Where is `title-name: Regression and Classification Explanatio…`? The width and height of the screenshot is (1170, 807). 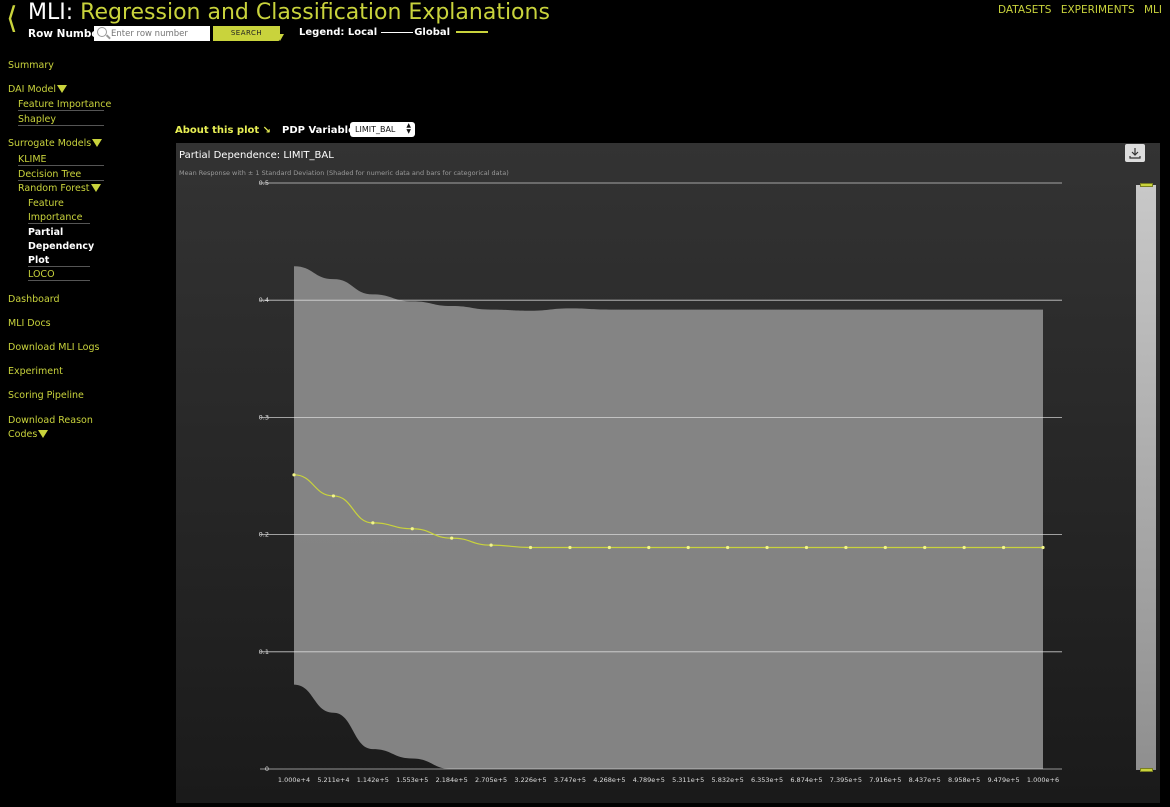
title-name: Regression and Classification Explanatio… is located at coordinates (315, 12).